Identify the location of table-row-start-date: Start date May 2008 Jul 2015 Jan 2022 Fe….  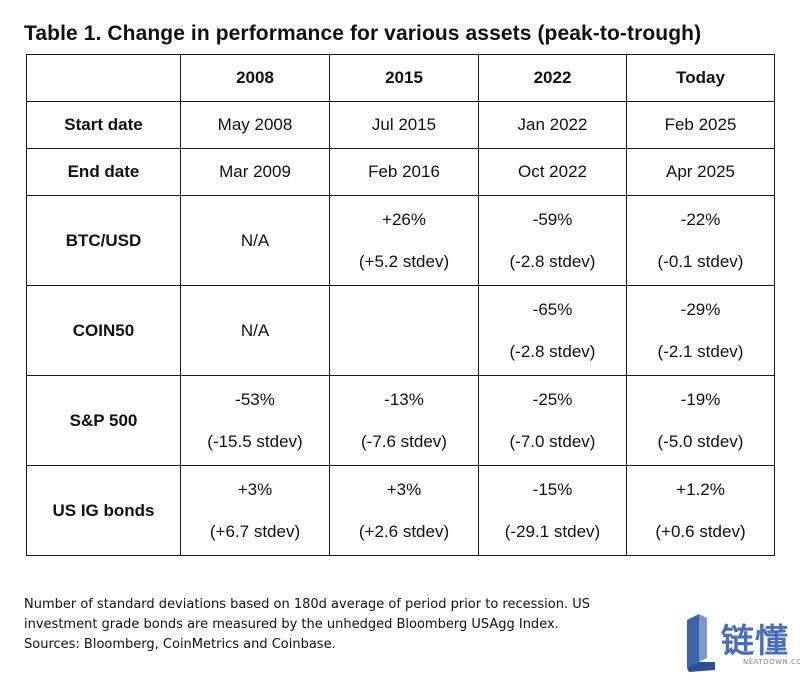
(400, 125).